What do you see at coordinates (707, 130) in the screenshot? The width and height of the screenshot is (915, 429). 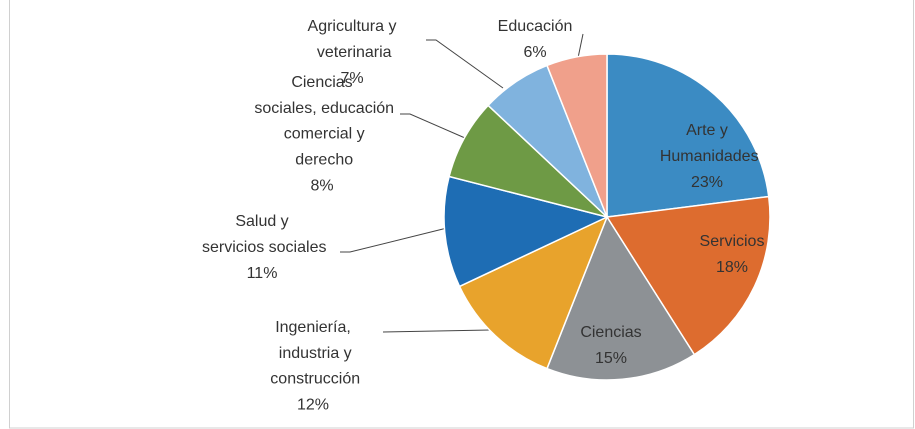 I see `category-label-line: Arte y` at bounding box center [707, 130].